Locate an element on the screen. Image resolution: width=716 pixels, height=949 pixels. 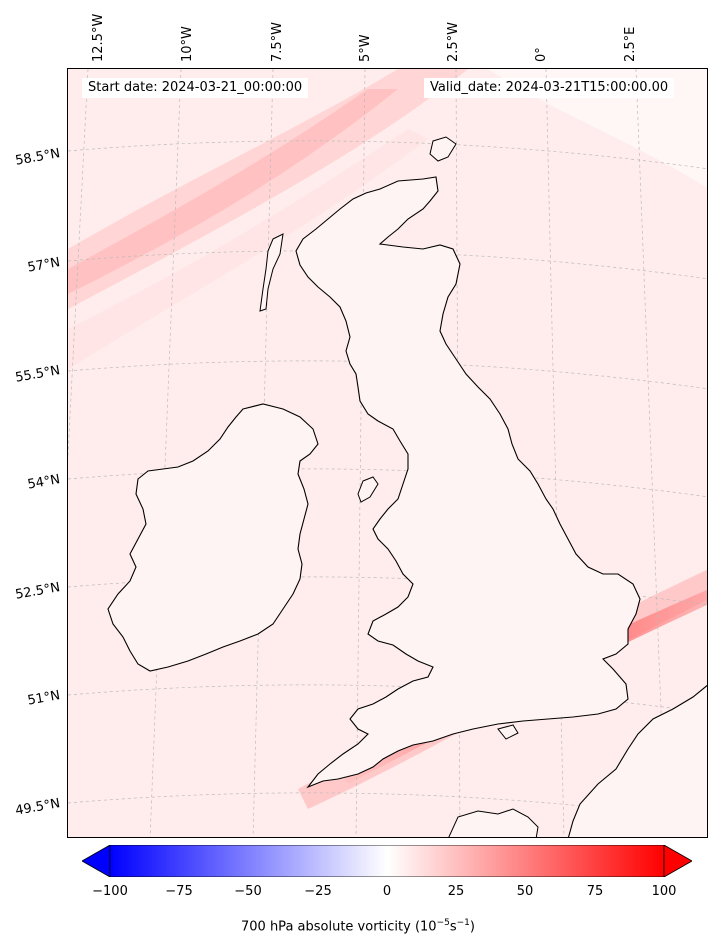
lon-label-10w: 10°W is located at coordinates (187, 44).